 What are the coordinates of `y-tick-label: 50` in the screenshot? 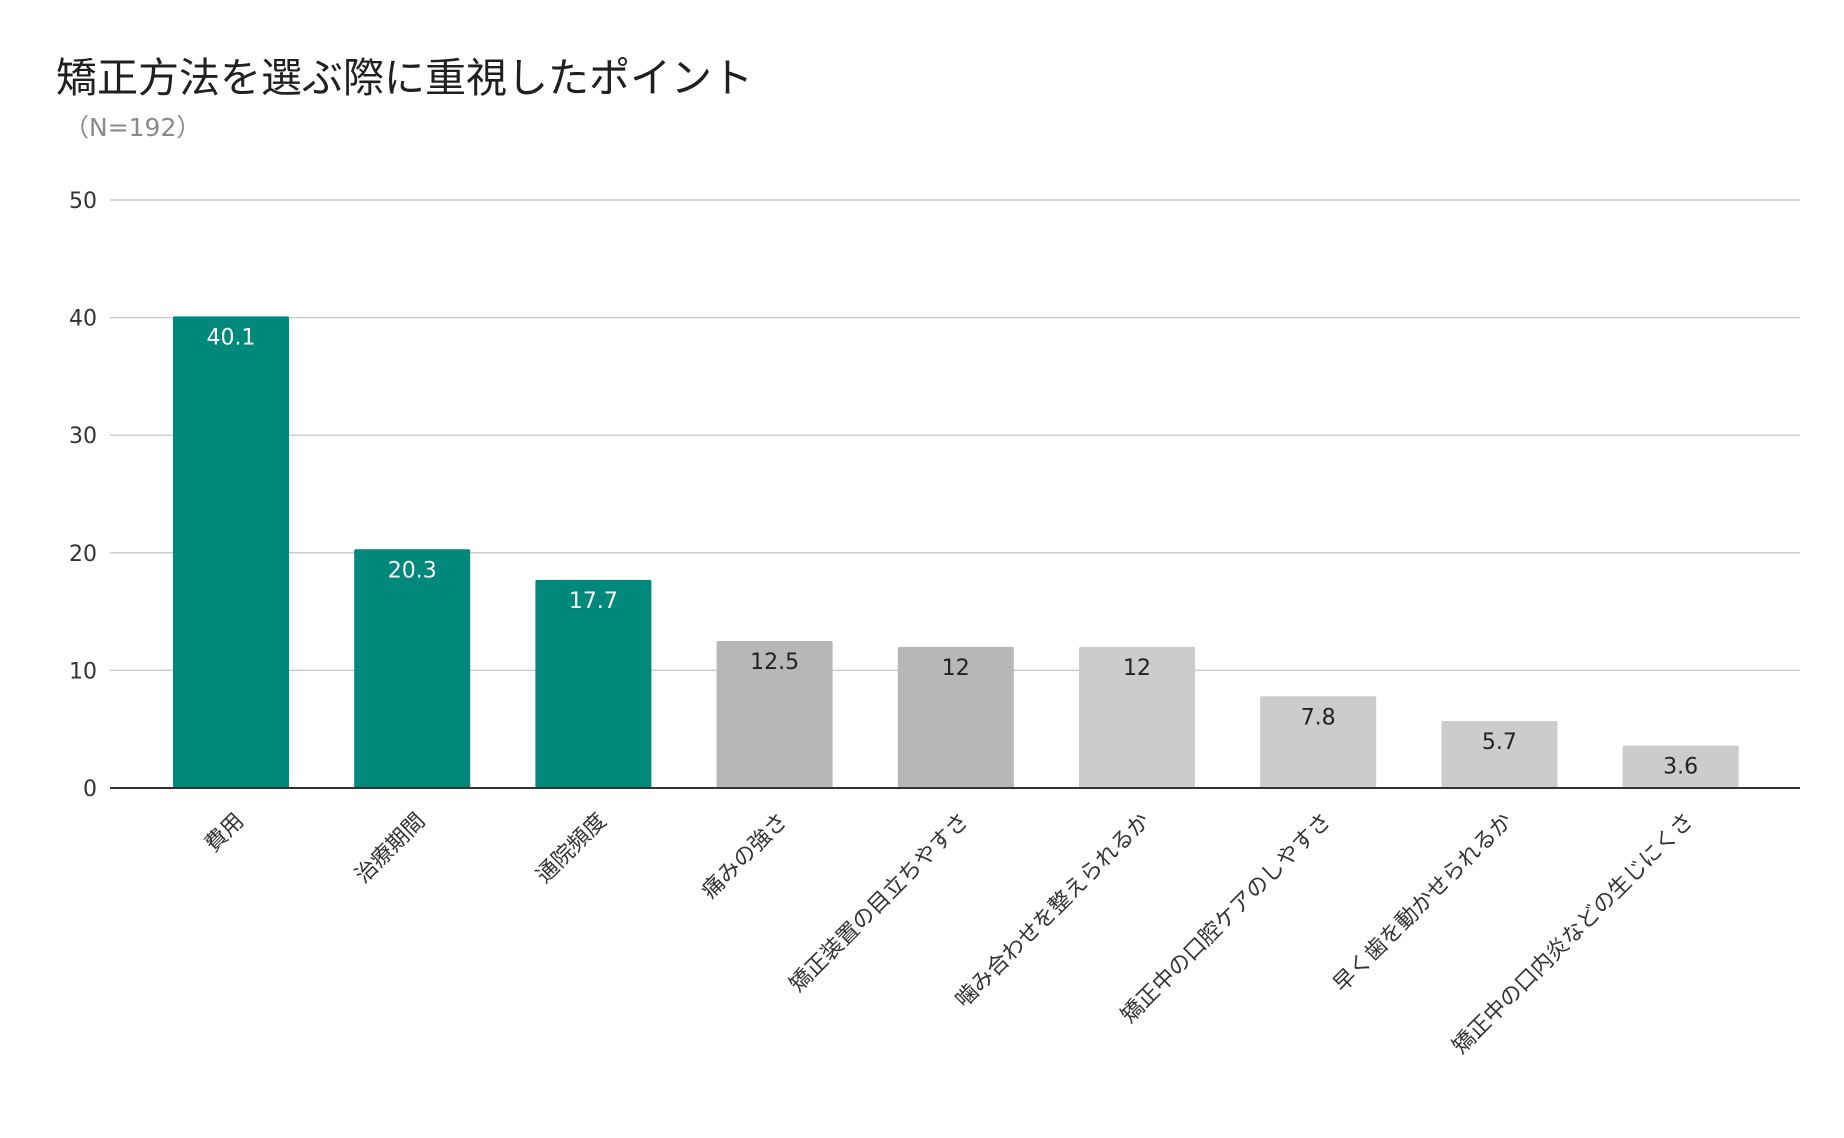 It's located at (83, 201).